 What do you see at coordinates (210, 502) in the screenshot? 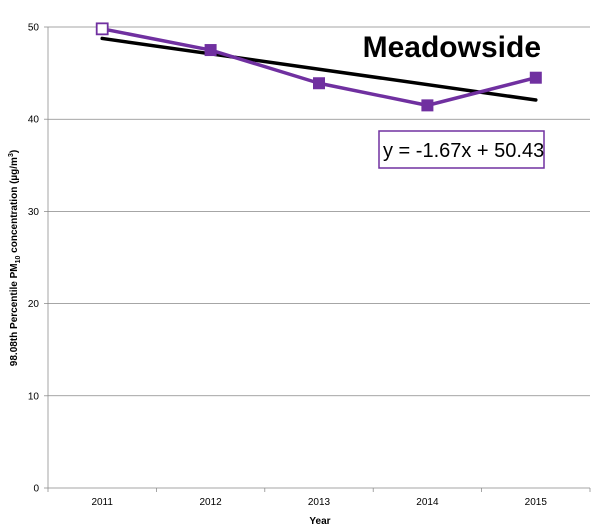
I see `x-tick-label: 2012` at bounding box center [210, 502].